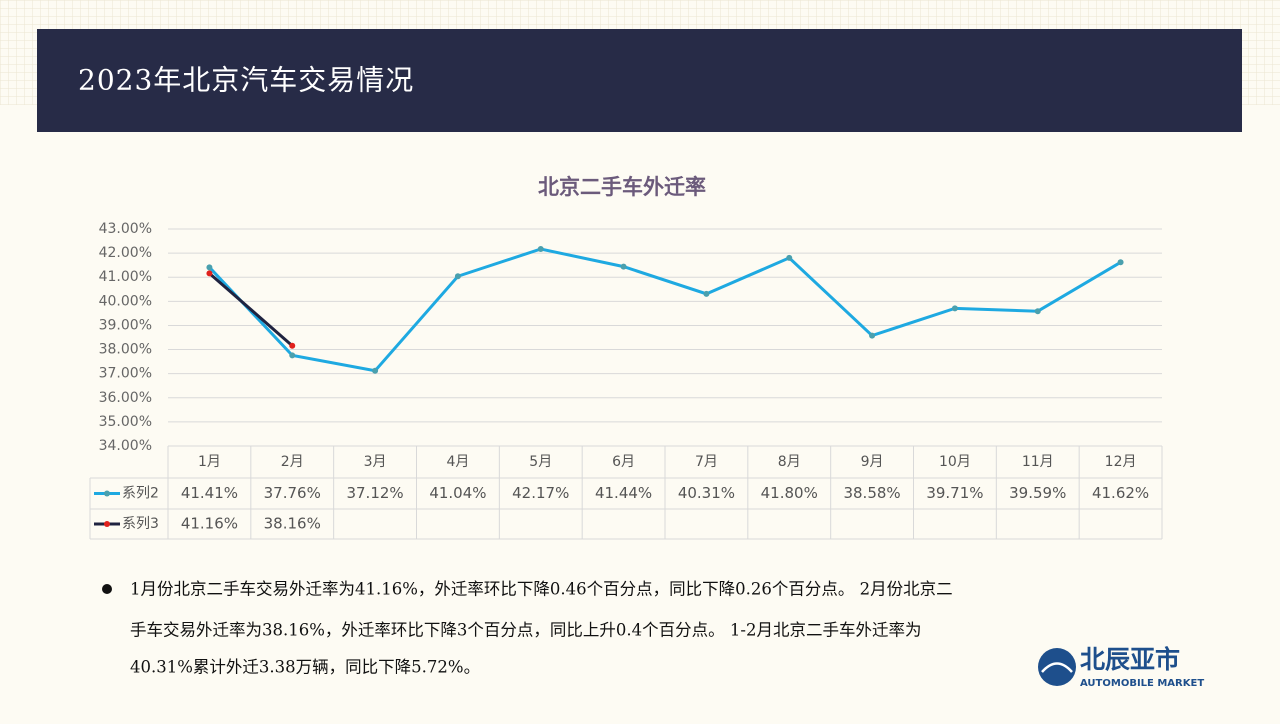 Image resolution: width=1280 pixels, height=724 pixels. What do you see at coordinates (125, 446) in the screenshot?
I see `y-tick-label: 34.00%` at bounding box center [125, 446].